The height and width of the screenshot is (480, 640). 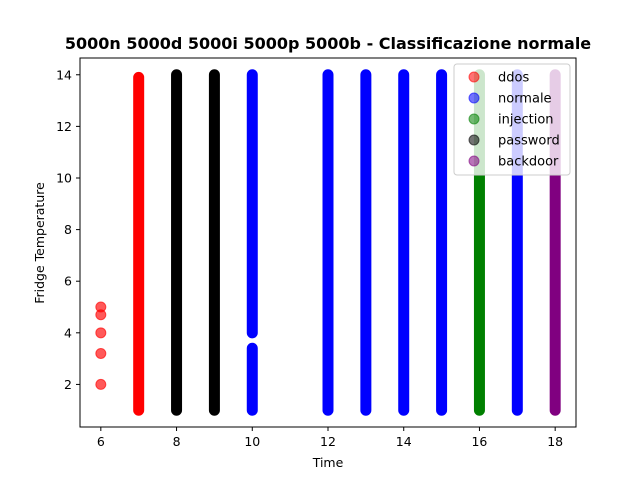 What do you see at coordinates (68, 332) in the screenshot?
I see `y-tick-label-4: 4` at bounding box center [68, 332].